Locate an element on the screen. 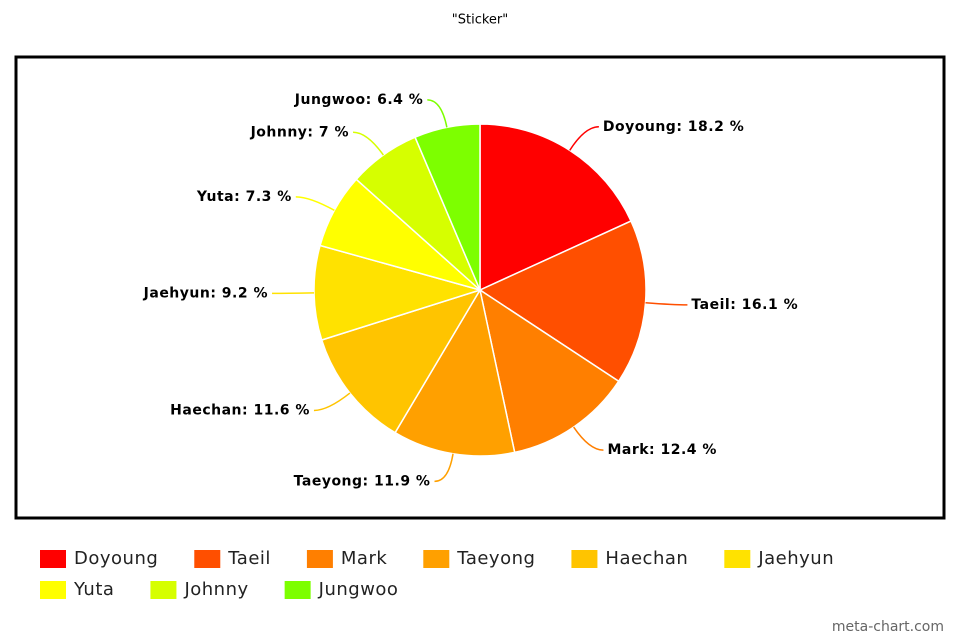  legend-label: Yuta is located at coordinates (93, 589).